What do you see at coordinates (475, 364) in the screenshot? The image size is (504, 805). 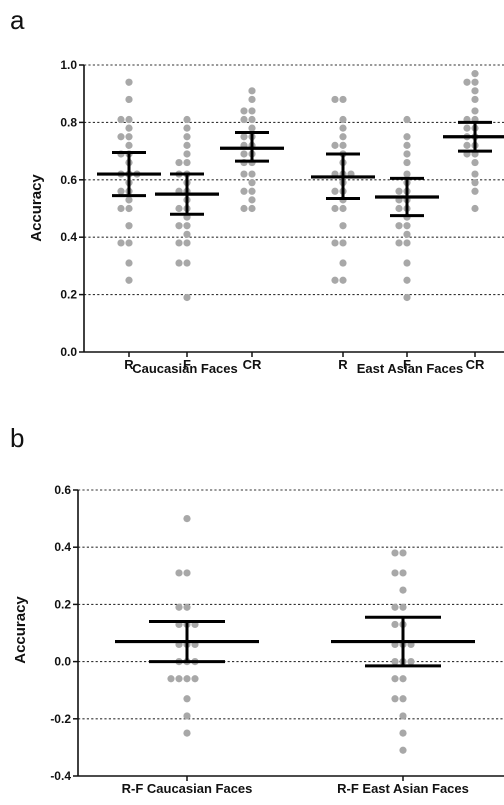 I see `x-tick-label: CR` at bounding box center [475, 364].